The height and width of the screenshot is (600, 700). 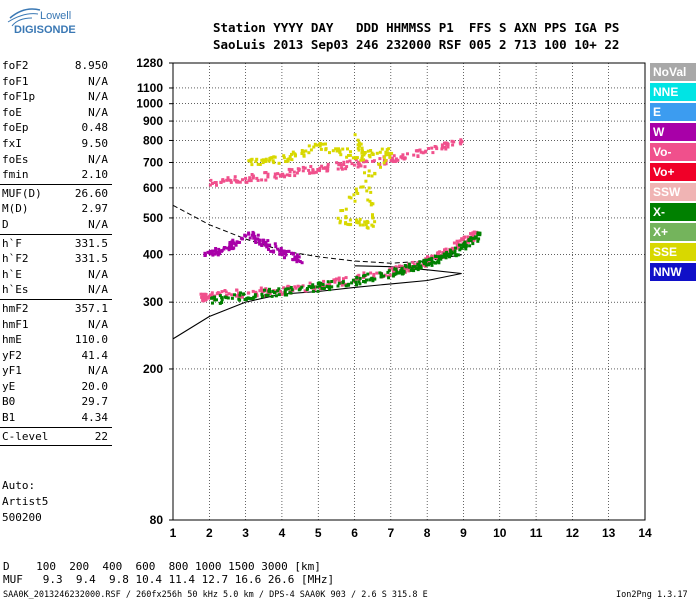 What do you see at coordinates (463, 533) in the screenshot?
I see `x-tick-label: 9` at bounding box center [463, 533].